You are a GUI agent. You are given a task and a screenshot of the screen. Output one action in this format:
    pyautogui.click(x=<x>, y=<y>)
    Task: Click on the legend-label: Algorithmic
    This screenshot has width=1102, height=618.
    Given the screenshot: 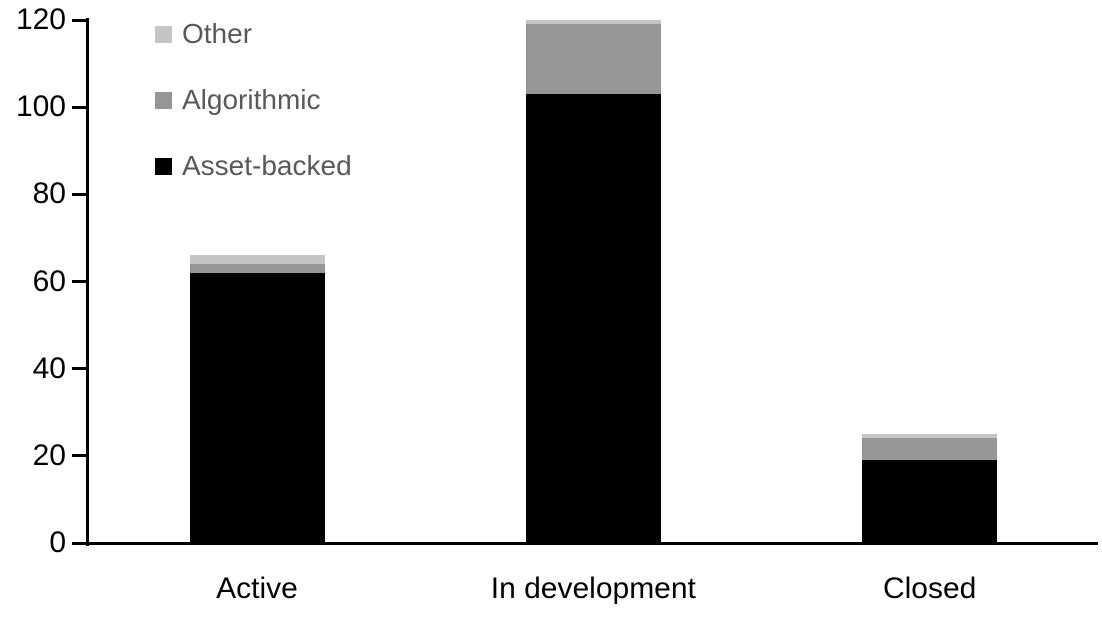 What is the action you would take?
    pyautogui.click(x=251, y=99)
    